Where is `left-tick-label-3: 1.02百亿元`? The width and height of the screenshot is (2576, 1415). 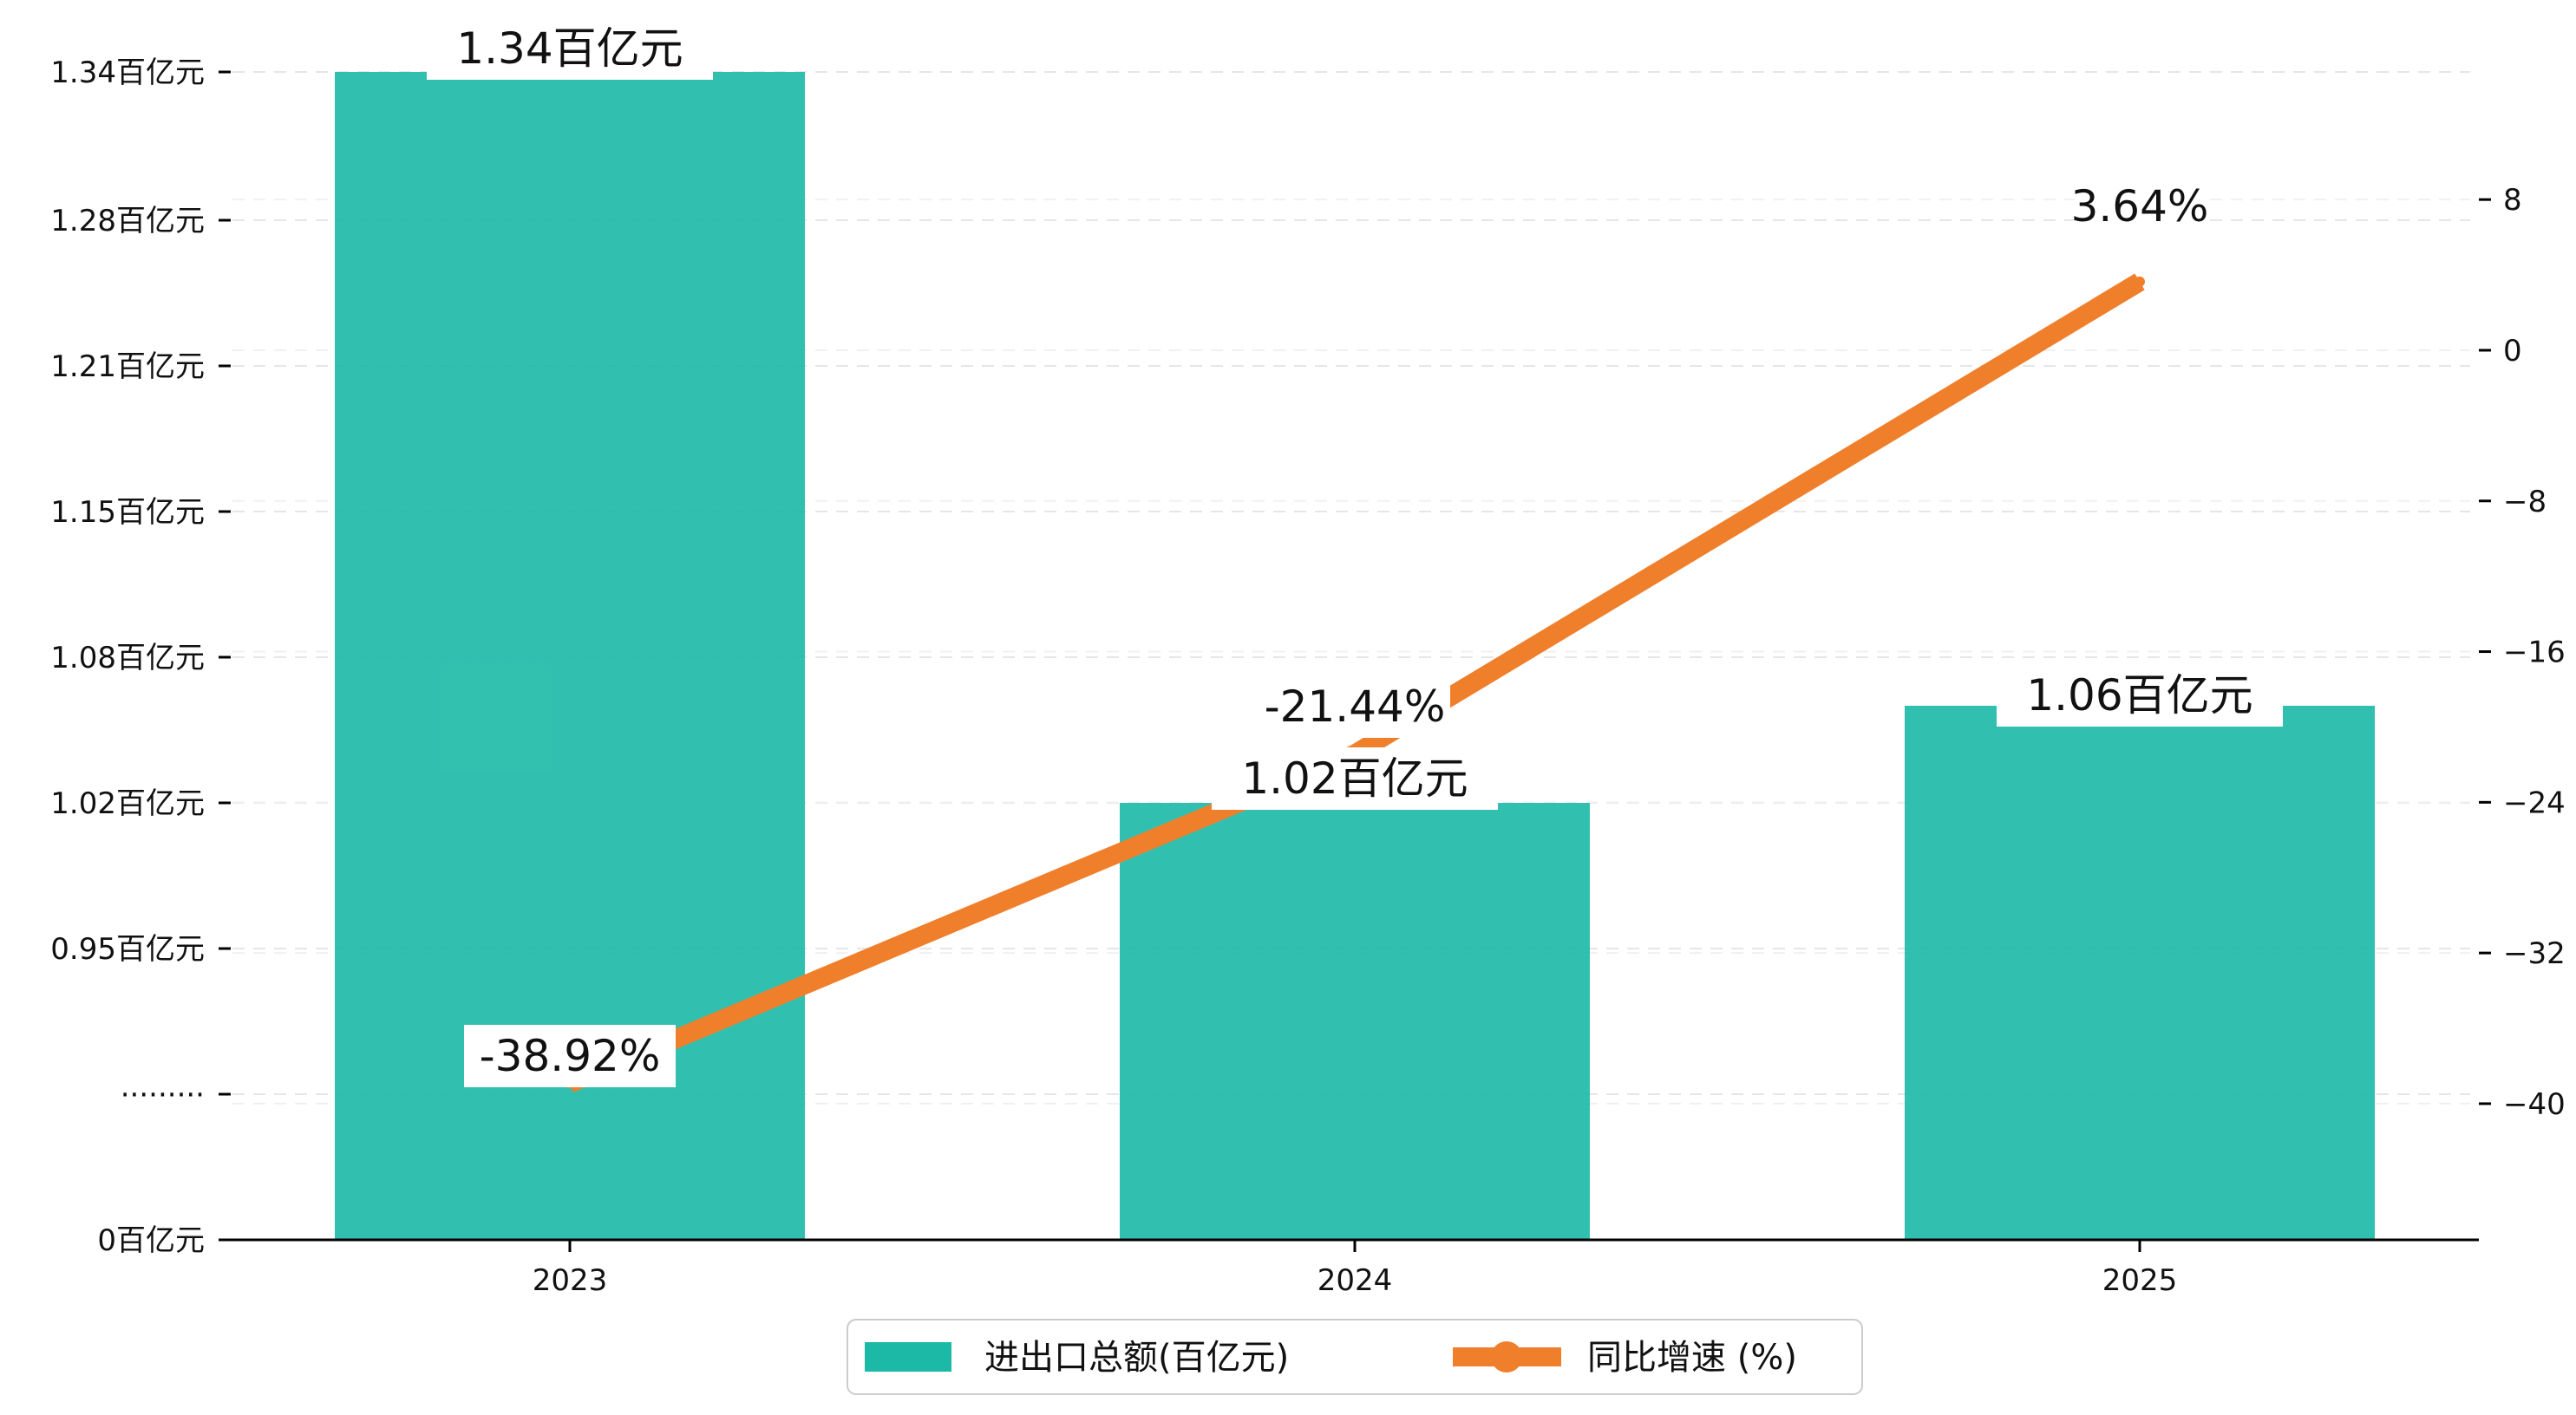 left-tick-label-3: 1.02百亿元 is located at coordinates (127, 803).